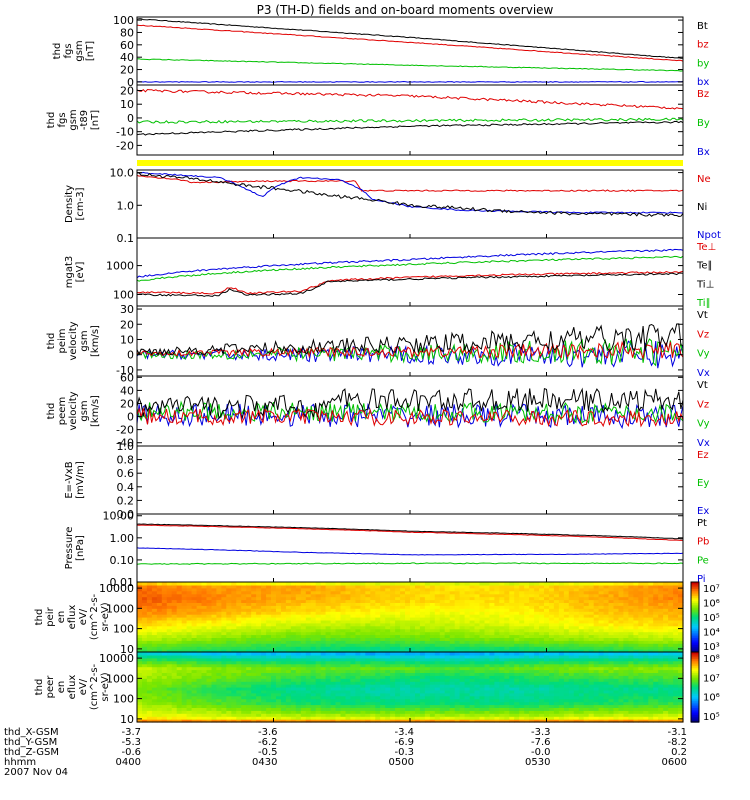 This screenshot has height=800, width=750. Describe the element at coordinates (130, 417) in the screenshot. I see `y-tick-label: 0` at that location.